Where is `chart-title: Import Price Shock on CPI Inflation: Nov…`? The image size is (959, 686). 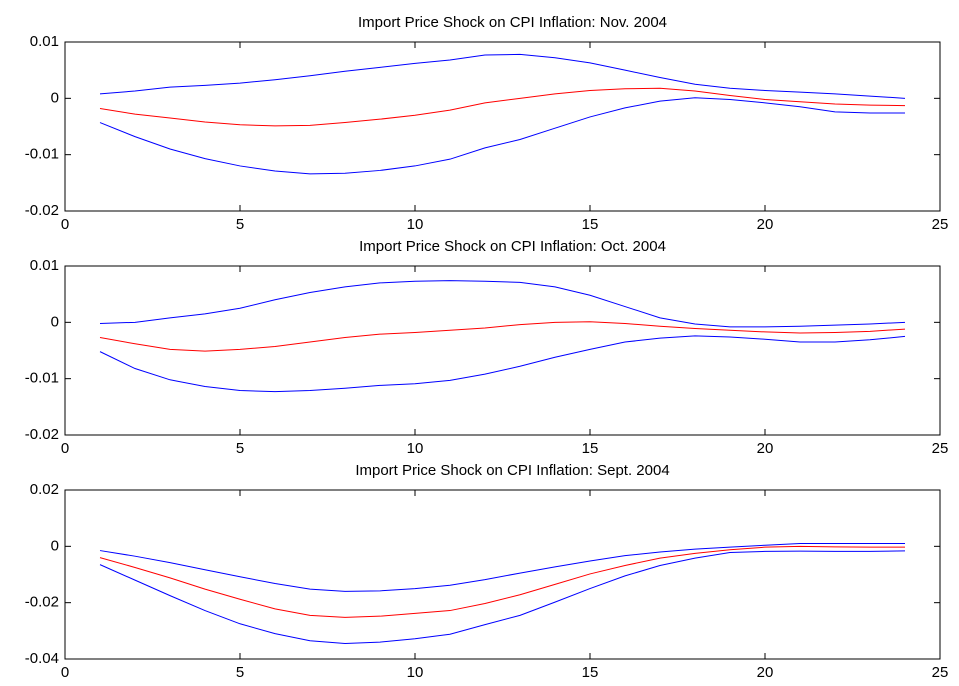 chart-title: Import Price Shock on CPI Inflation: Nov… is located at coordinates (512, 22).